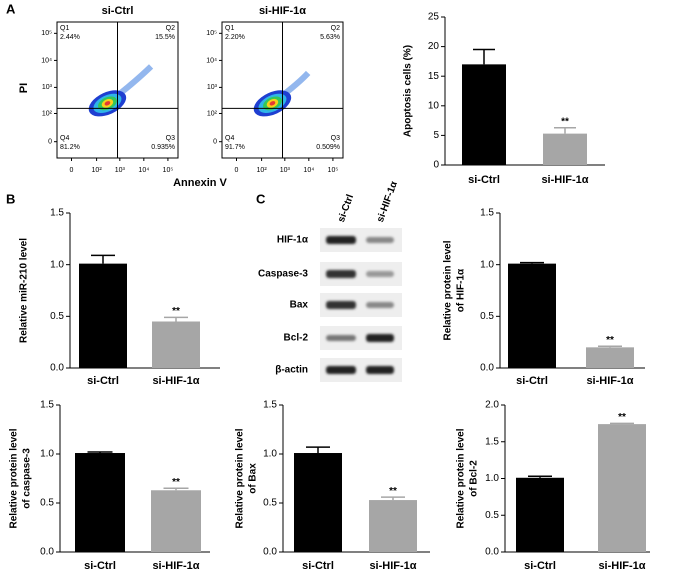 The image size is (677, 576). What do you see at coordinates (461, 290) in the screenshot?
I see `y-axis-label: of HIF-1α` at bounding box center [461, 290].